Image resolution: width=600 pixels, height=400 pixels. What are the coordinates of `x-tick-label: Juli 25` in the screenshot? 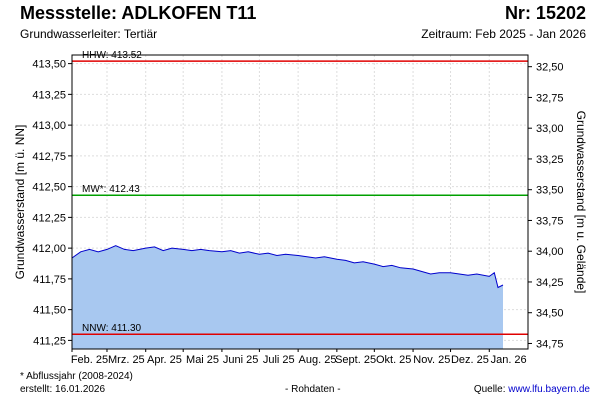 It's located at (279, 360).